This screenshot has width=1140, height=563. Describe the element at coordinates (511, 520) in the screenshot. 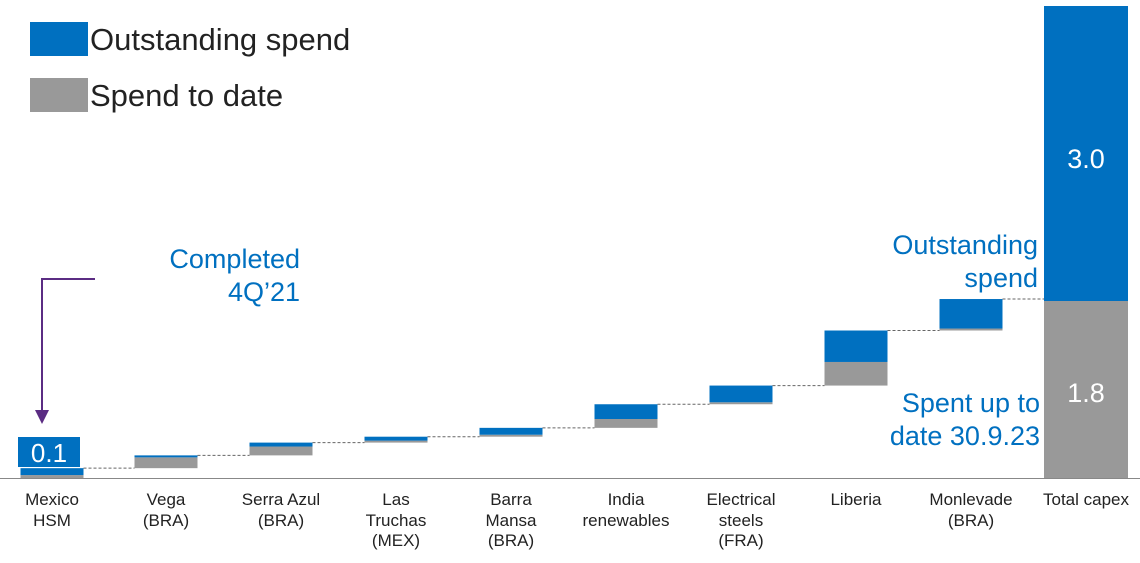

I see `category-label-4: Barra Mansa (BRA)` at that location.